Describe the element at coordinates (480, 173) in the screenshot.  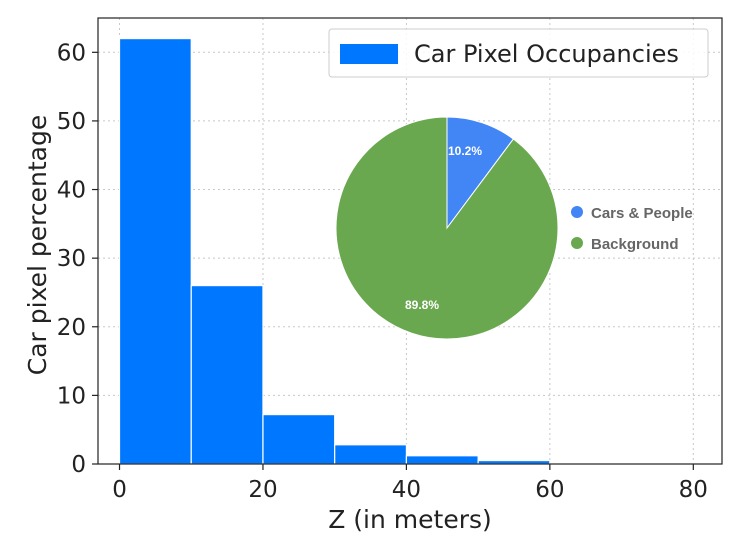
I see `pie-slice-cars-people` at that location.